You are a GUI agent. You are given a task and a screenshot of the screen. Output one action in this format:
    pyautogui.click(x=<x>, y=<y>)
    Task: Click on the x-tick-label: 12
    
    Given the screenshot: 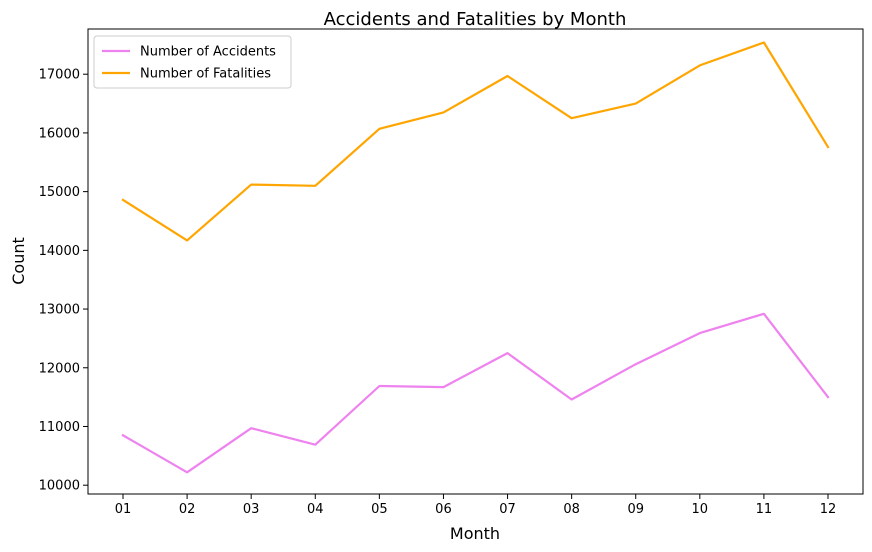 What is the action you would take?
    pyautogui.click(x=828, y=509)
    